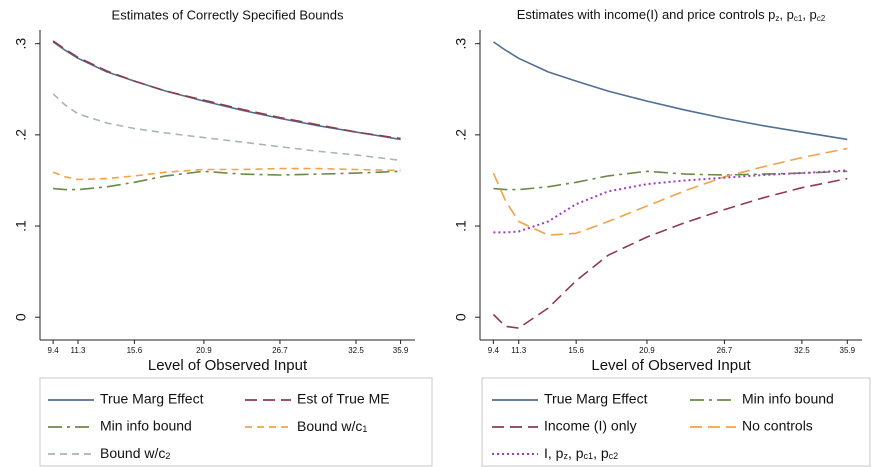 The width and height of the screenshot is (875, 467). What do you see at coordinates (798, 18) in the screenshot?
I see `chart-title-subscript: c1` at bounding box center [798, 18].